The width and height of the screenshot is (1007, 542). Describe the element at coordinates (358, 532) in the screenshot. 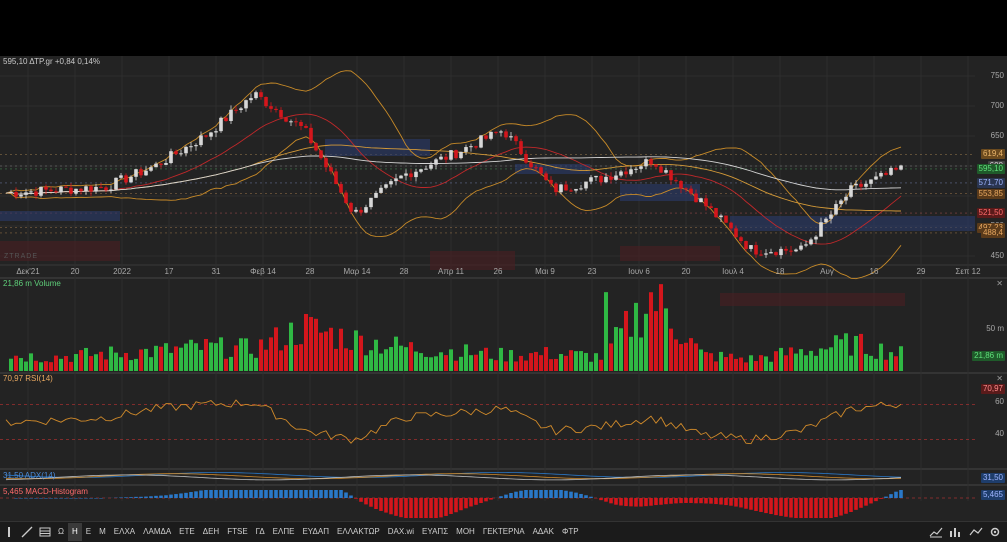

I see `toolbar-item: ΕΛΛΑΚΤΩΡ` at that location.